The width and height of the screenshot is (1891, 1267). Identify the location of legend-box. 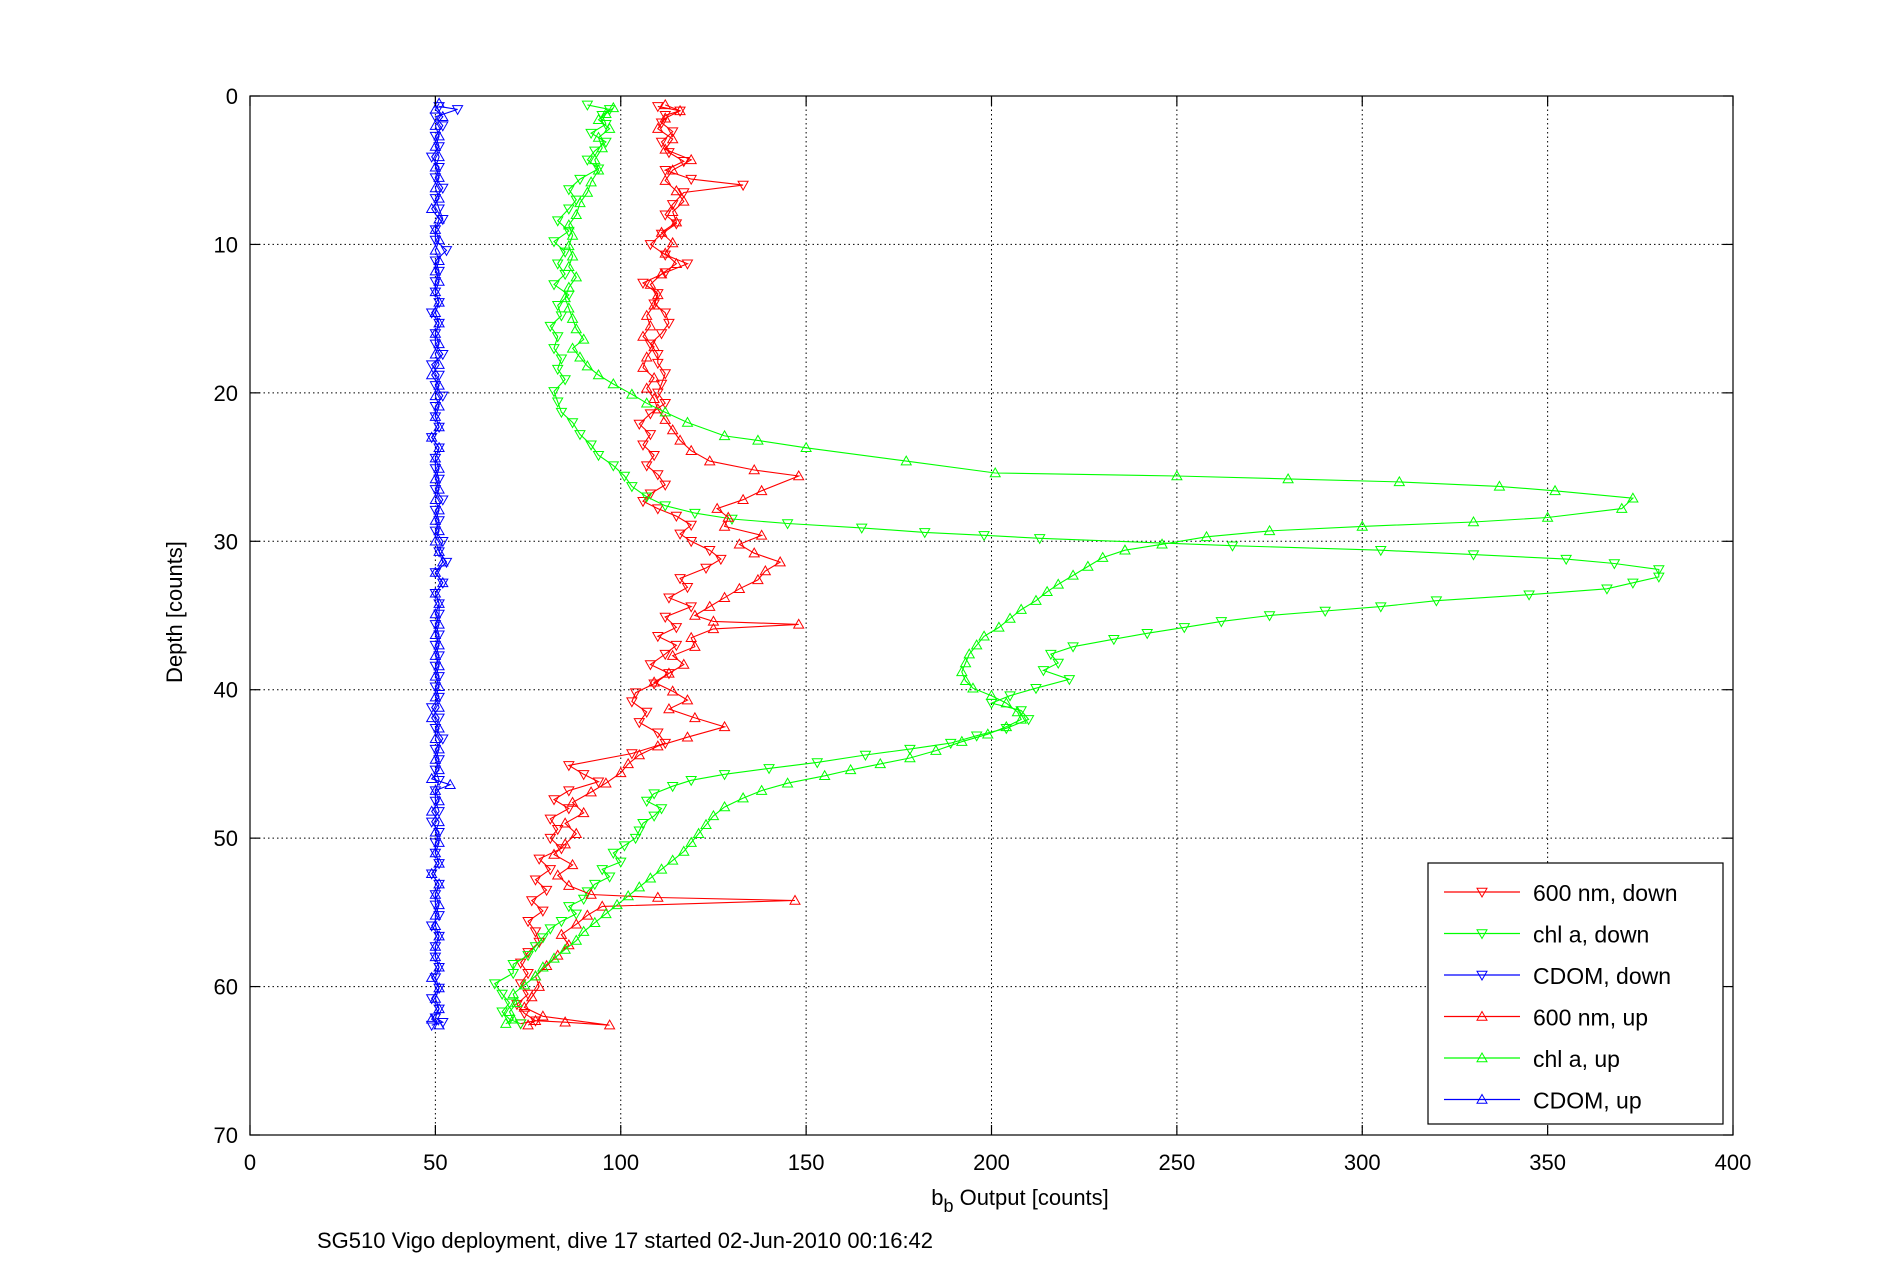
(1575, 993).